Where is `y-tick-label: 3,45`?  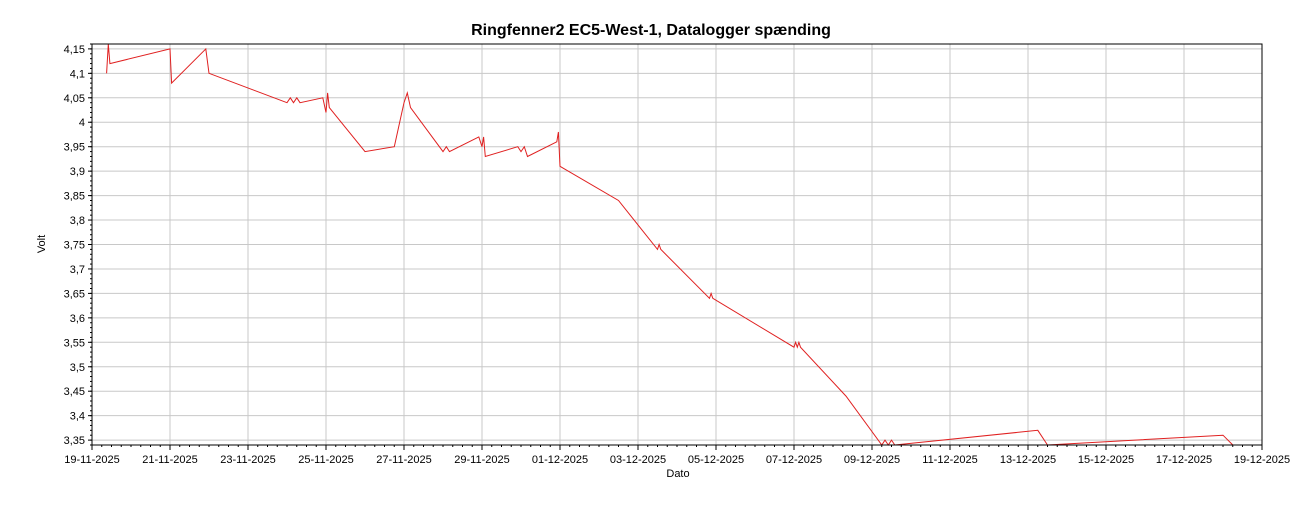
y-tick-label: 3,45 is located at coordinates (74, 392).